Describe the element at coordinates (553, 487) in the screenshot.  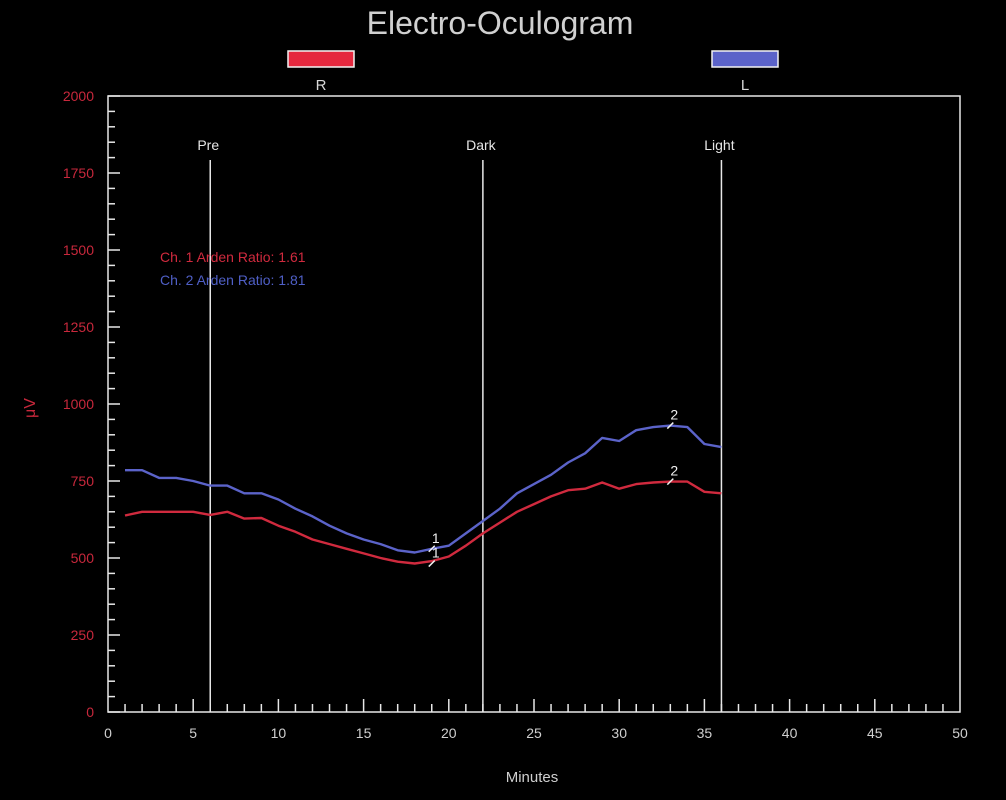
I see `point-labels: 11 2 2` at that location.